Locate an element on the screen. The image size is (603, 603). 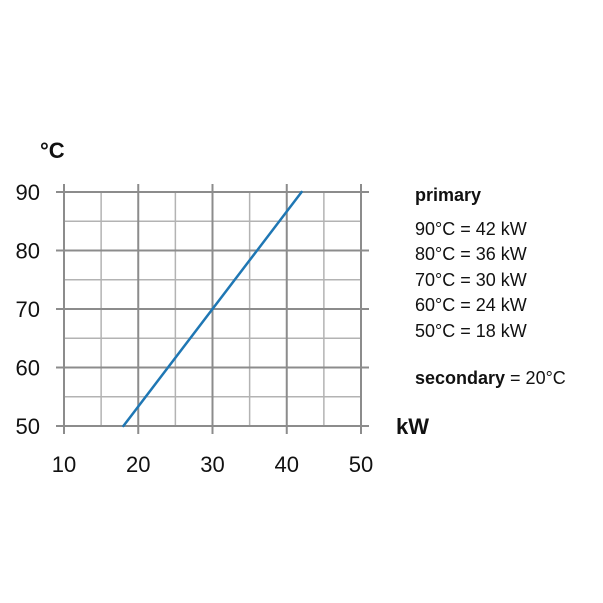
x-tick-label: 30 is located at coordinates (212, 464).